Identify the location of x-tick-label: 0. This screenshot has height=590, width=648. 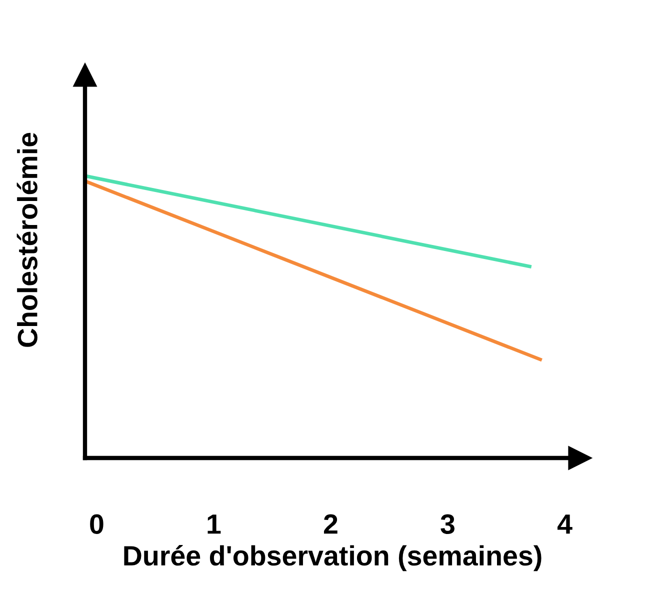
(97, 524).